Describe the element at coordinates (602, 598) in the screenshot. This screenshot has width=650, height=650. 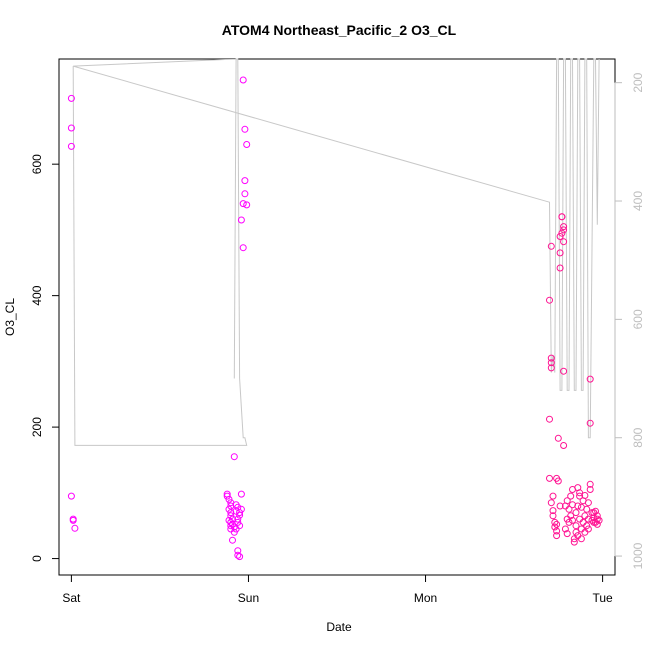
I see `x-tick-label: Tue` at that location.